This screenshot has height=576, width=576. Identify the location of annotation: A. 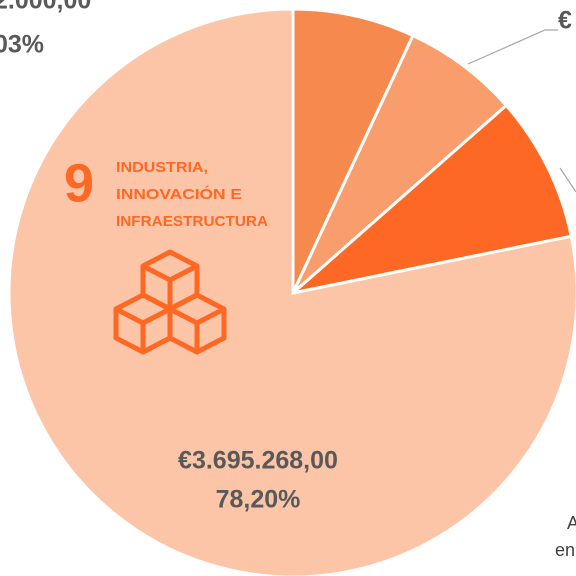
(571, 523).